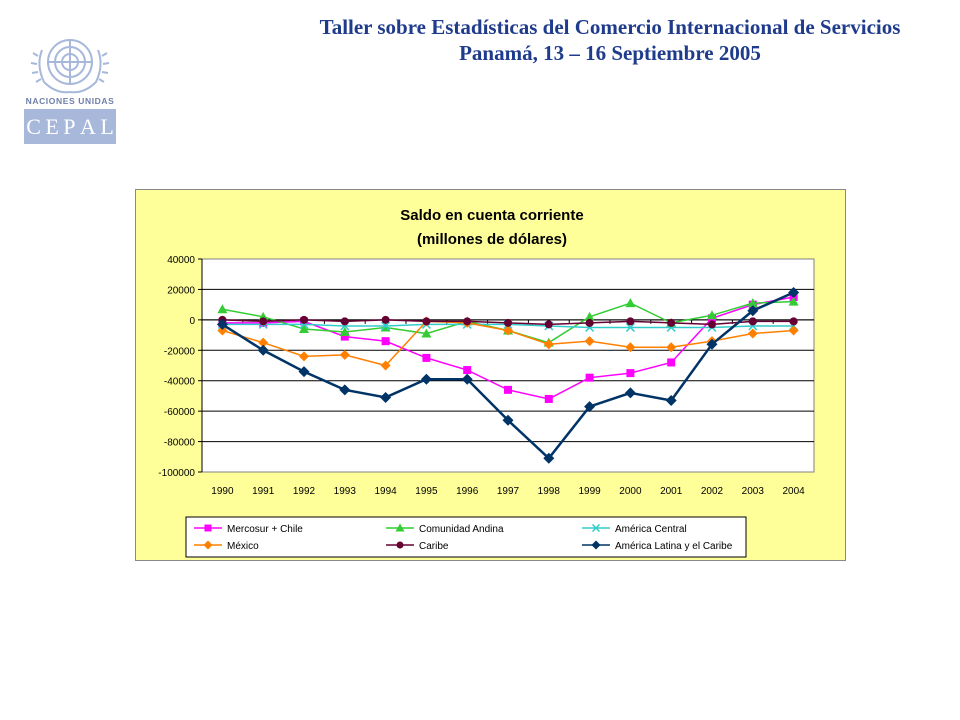 The image size is (960, 720). I want to click on x-tick-label: 2002, so click(712, 491).